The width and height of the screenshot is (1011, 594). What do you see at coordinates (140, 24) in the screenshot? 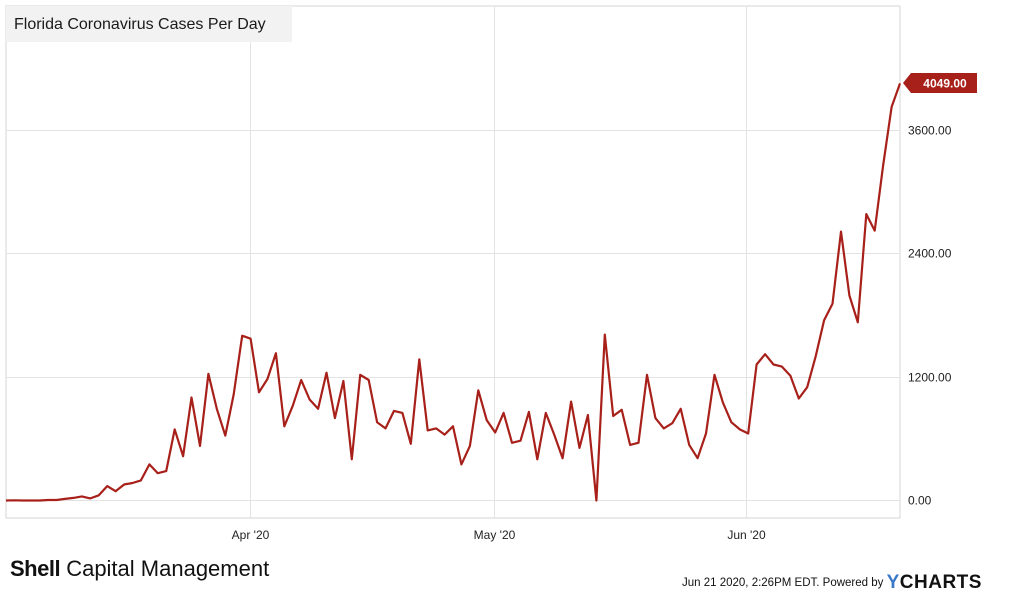
I see `chart-title: Florida Coronavirus Cases Per Day` at bounding box center [140, 24].